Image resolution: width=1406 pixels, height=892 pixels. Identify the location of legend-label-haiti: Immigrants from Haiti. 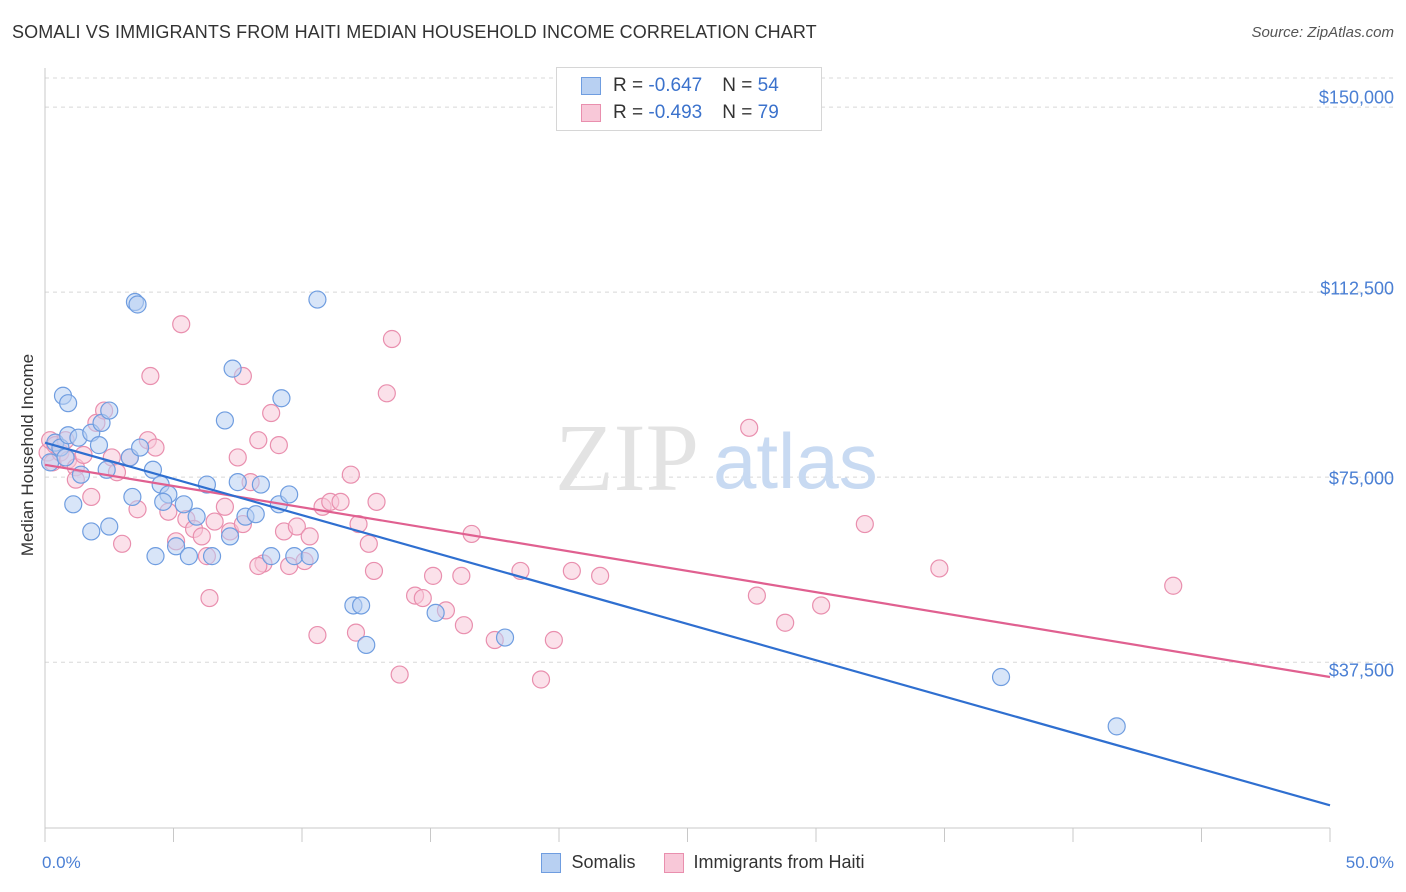
(779, 862).